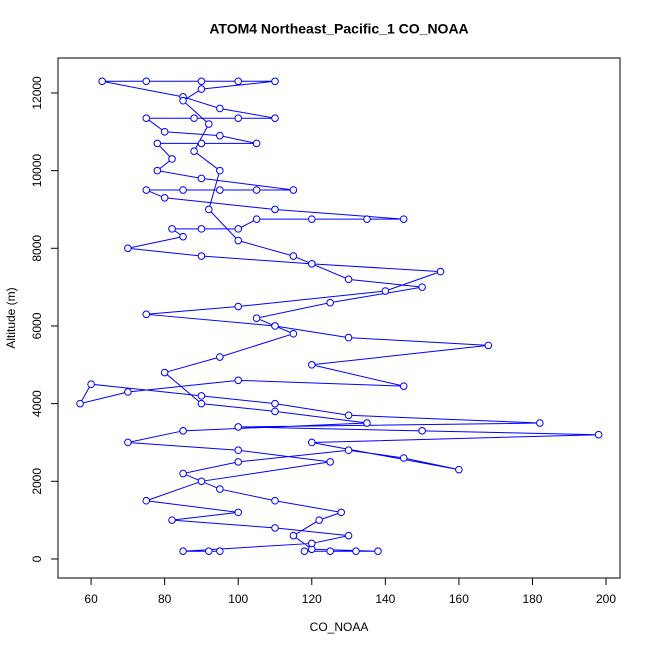  What do you see at coordinates (165, 599) in the screenshot?
I see `x-tick-label: 80` at bounding box center [165, 599].